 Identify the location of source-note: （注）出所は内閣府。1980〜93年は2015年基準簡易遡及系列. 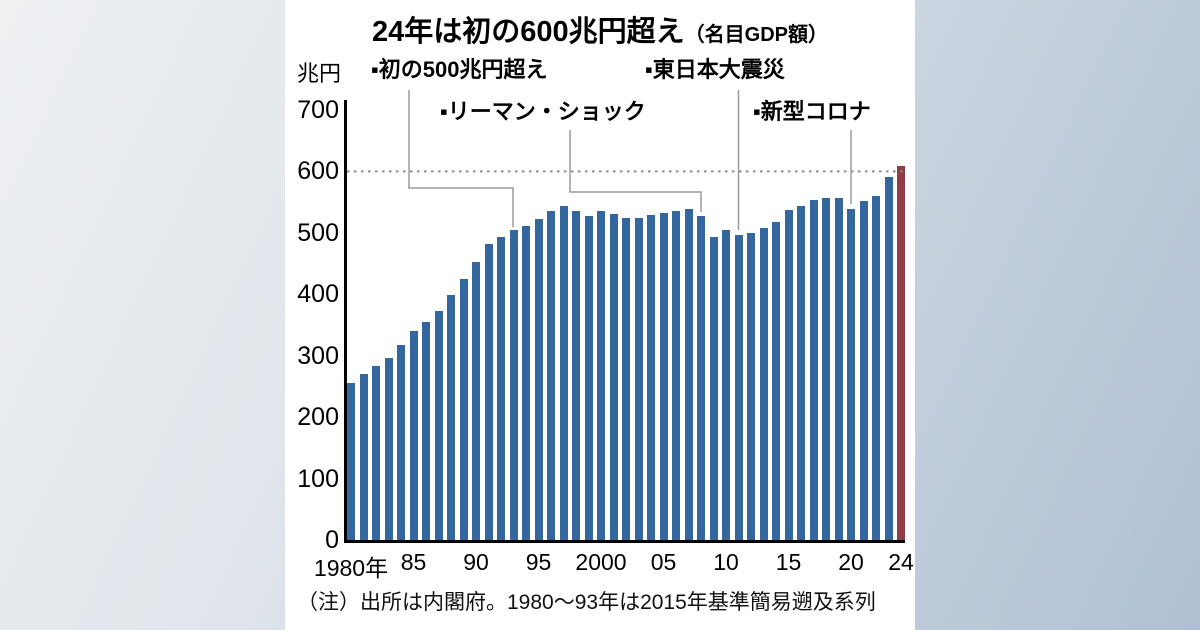
(586, 602).